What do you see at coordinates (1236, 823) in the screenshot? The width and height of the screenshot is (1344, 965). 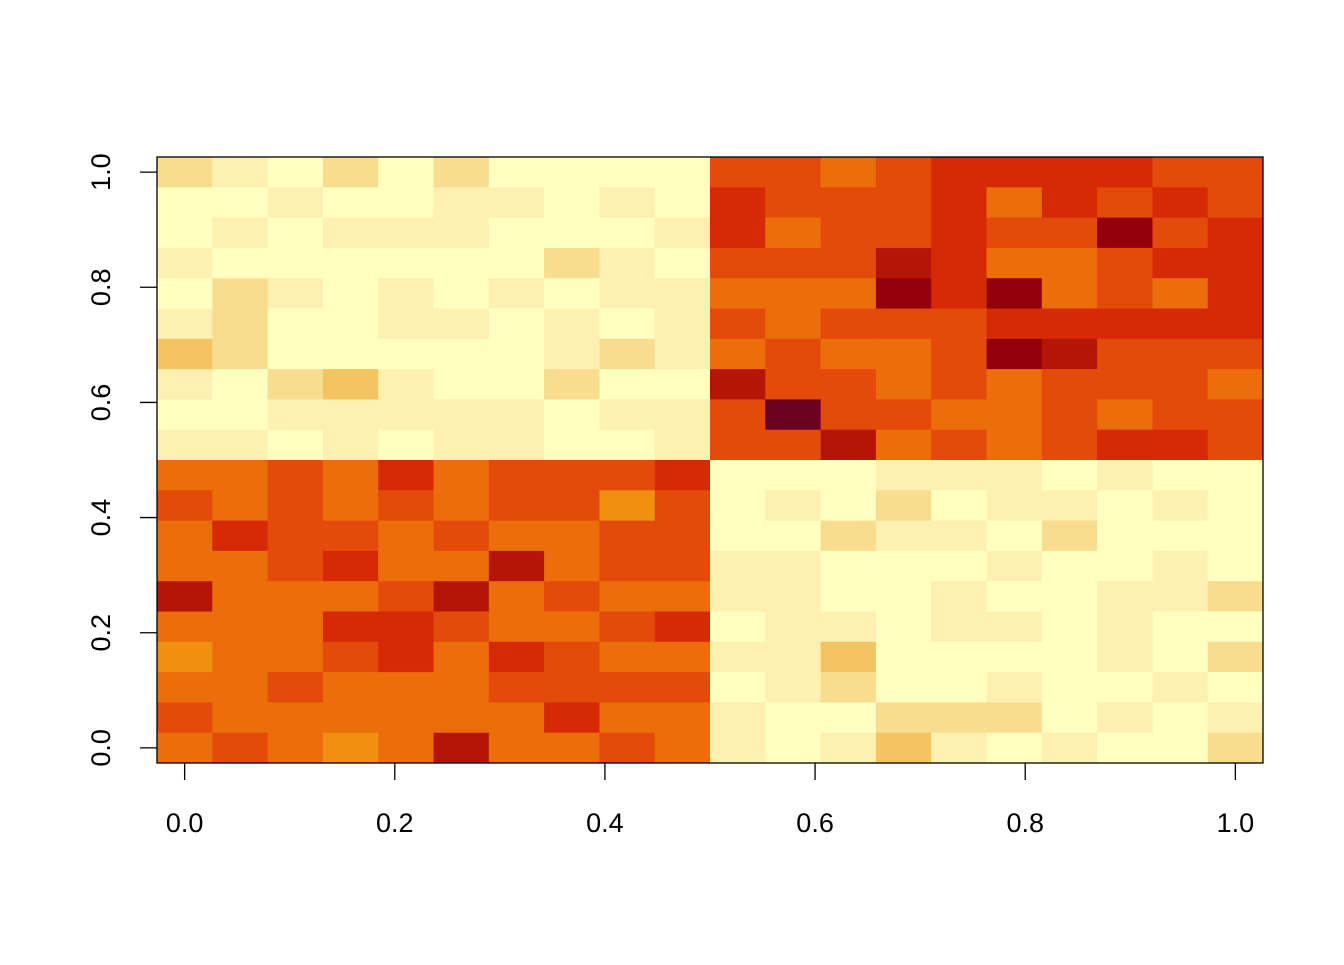 I see `x-tick-label: 1.0` at bounding box center [1236, 823].